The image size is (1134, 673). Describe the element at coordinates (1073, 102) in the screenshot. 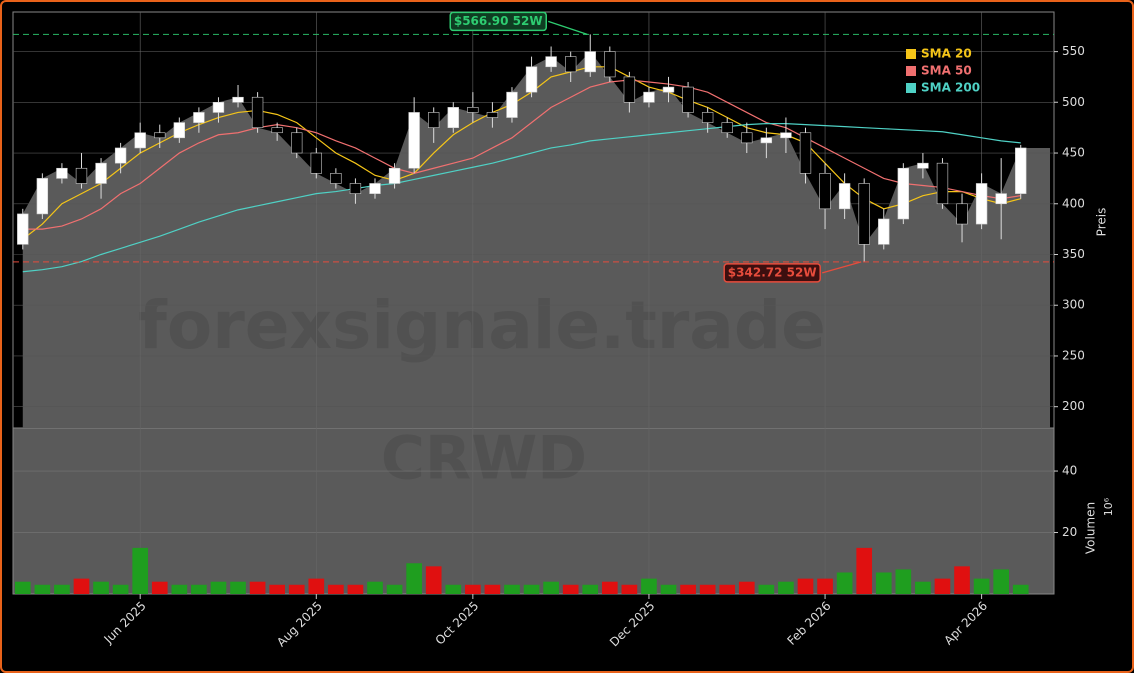

I see `y-tick-label: 500` at that location.